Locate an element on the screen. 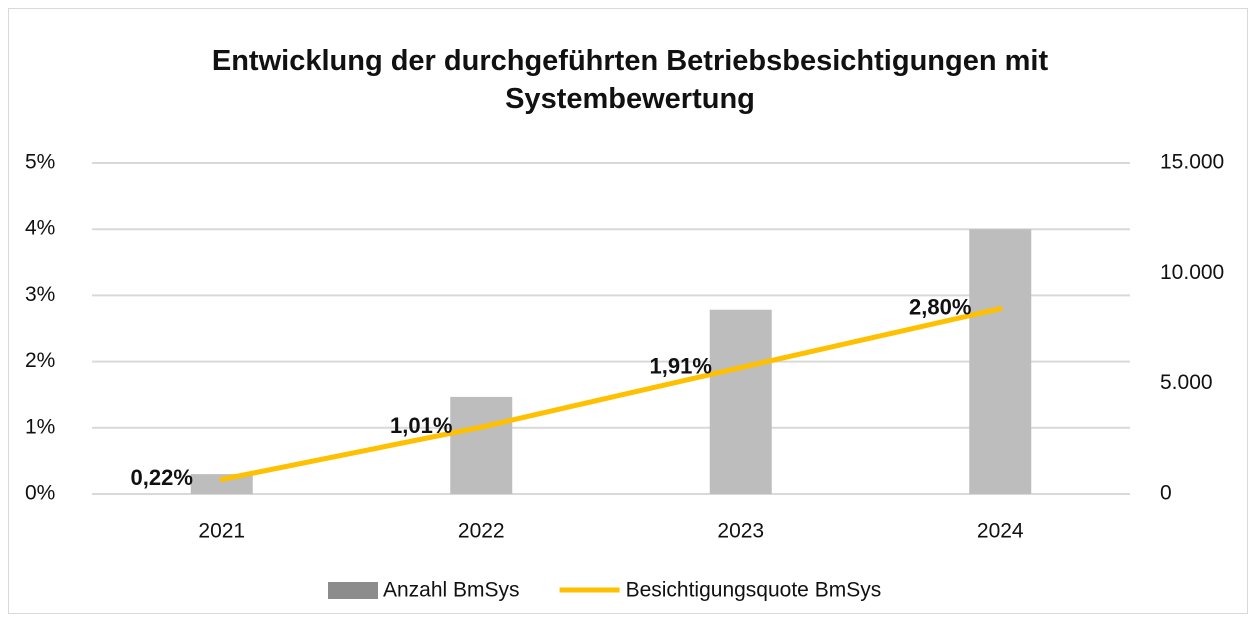 The height and width of the screenshot is (624, 1258). y2-tick-label: 15.000 is located at coordinates (1192, 162).